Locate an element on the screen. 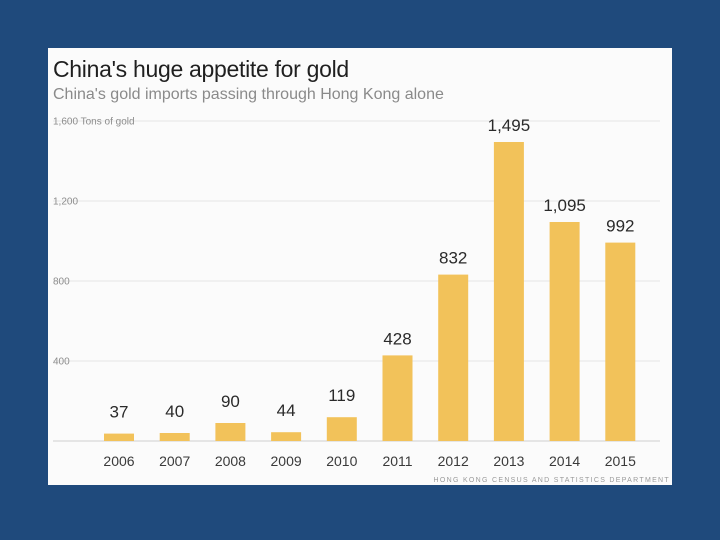 This screenshot has width=720, height=540. y-tick-label: 1,600 Tons of gold is located at coordinates (94, 122).